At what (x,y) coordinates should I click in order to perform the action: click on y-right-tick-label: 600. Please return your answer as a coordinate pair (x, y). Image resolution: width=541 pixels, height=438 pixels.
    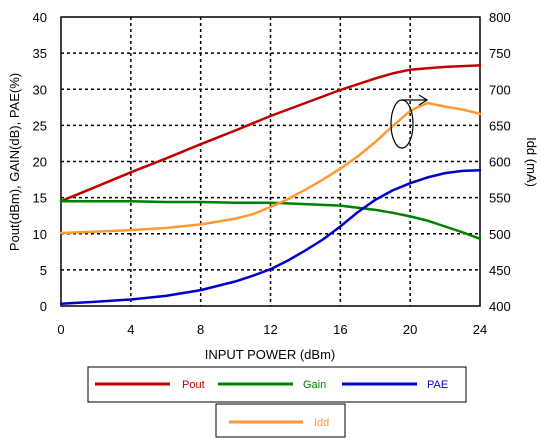
    Looking at the image, I should click on (500, 162).